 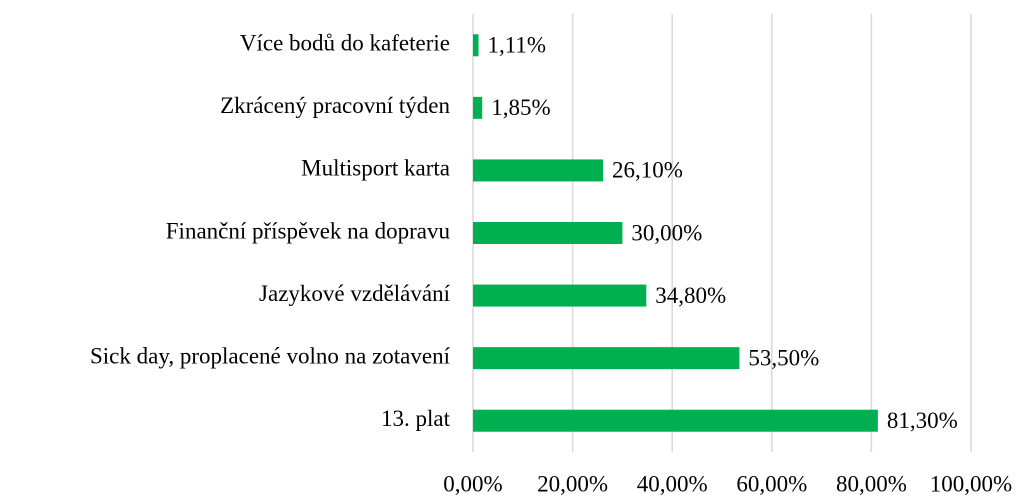 I want to click on y-tick-label: Sick day, proplacené volno na zotavení, so click(x=270, y=355).